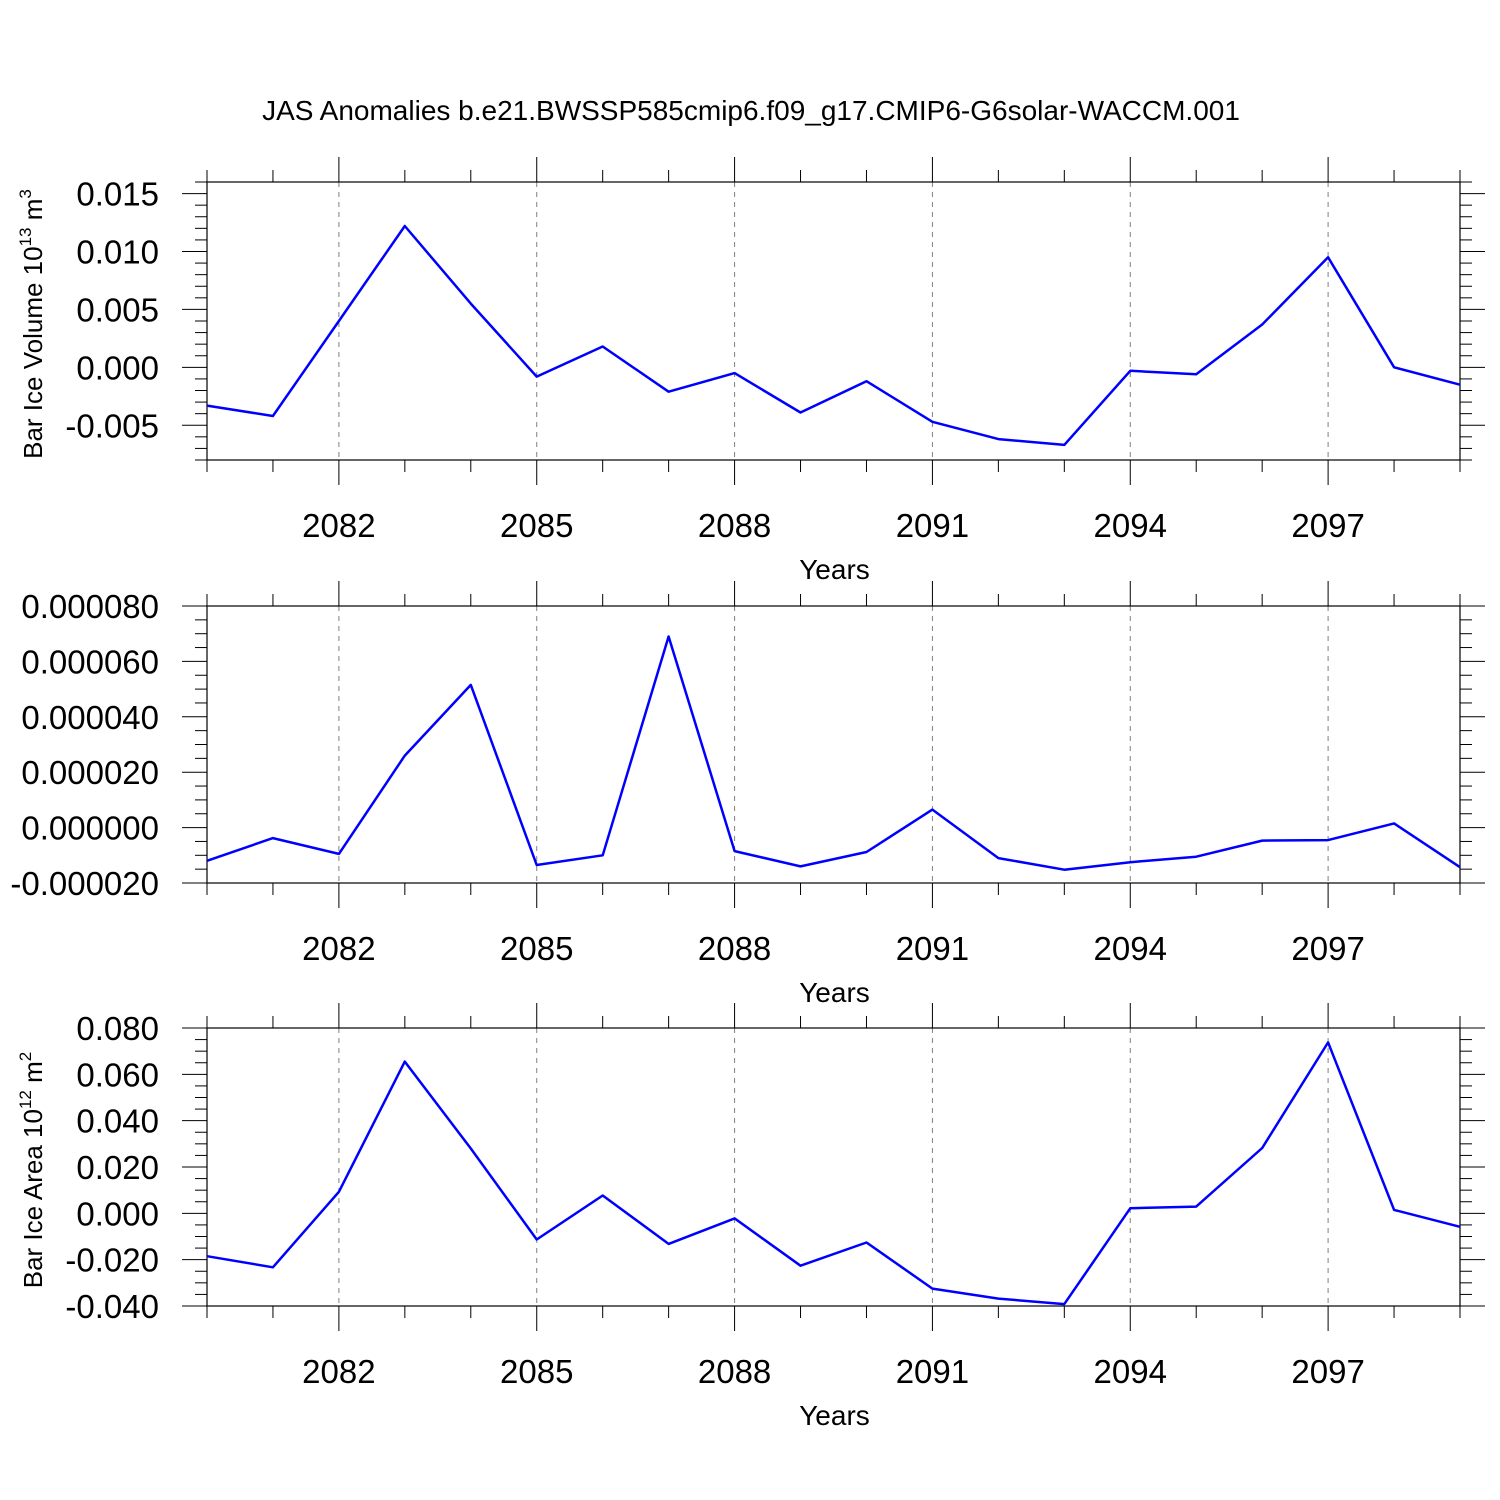 The image size is (1500, 1500). Describe the element at coordinates (117, 1121) in the screenshot. I see `y-tick-label: 0.040` at that location.